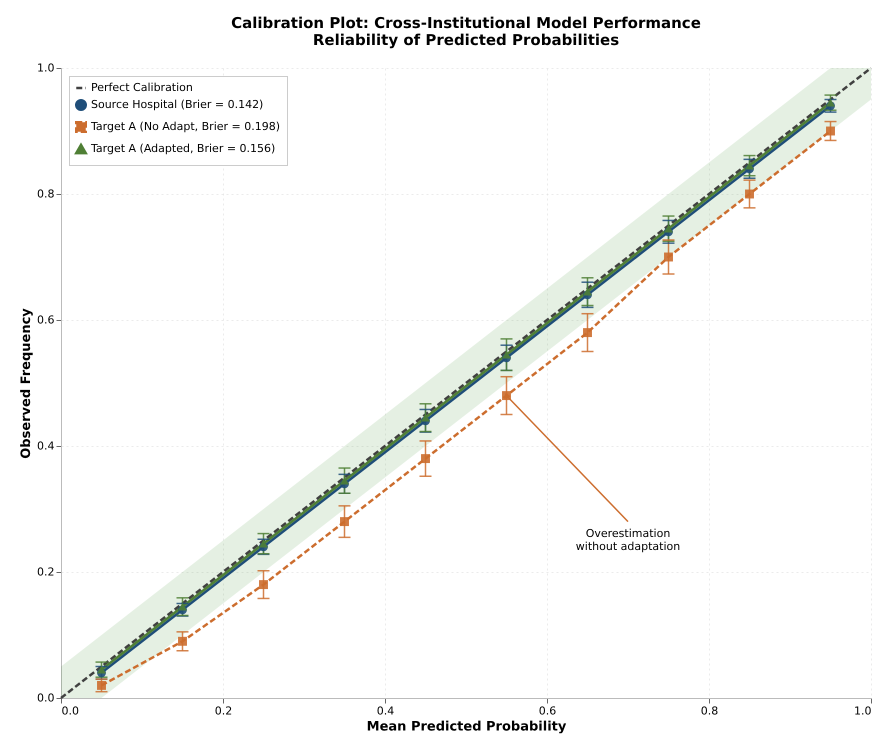 Image resolution: width=890 pixels, height=741 pixels. Describe the element at coordinates (385, 711) in the screenshot. I see `x-tick-label: 0.4` at that location.